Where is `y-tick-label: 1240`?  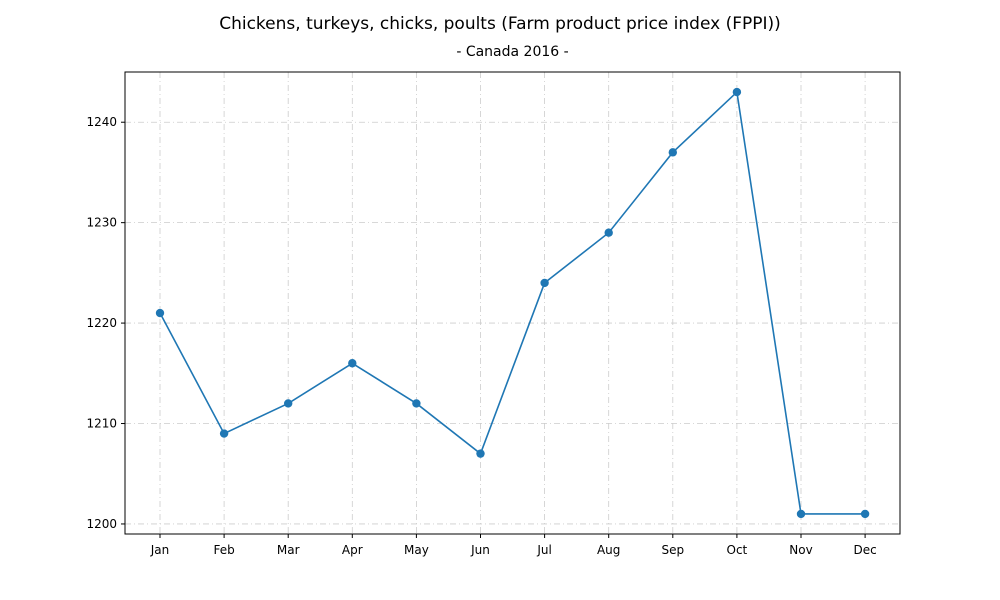
y-tick-label: 1240 is located at coordinates (101, 122).